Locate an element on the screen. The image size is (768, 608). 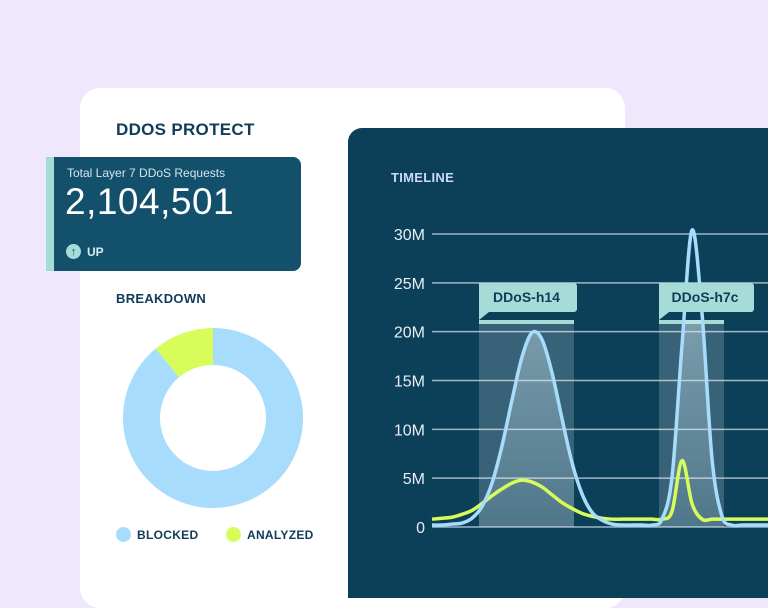
y-tick-label: 30M is located at coordinates (409, 235).